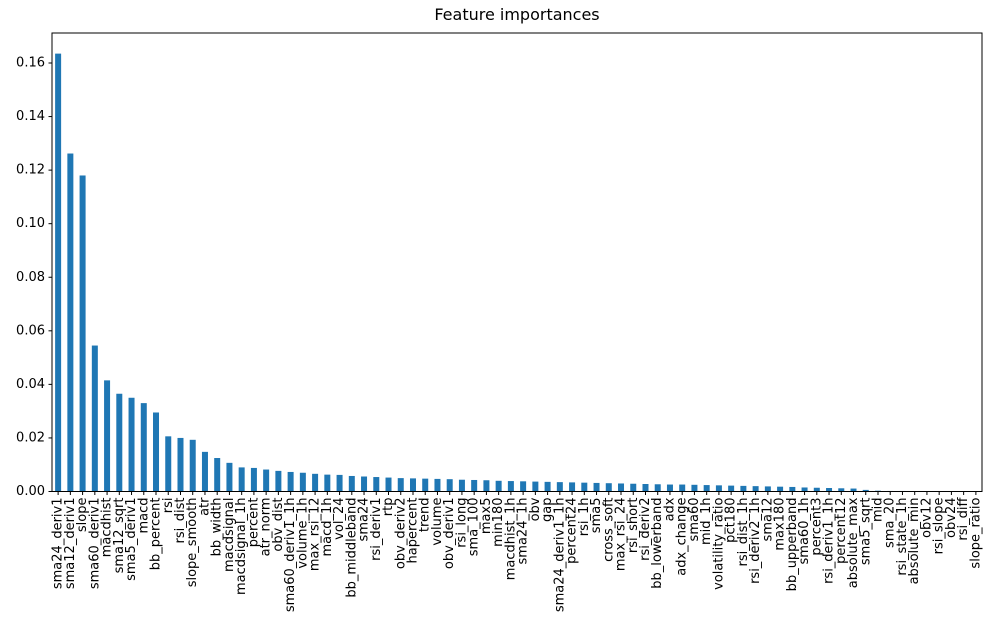 Image resolution: width=991 pixels, height=636 pixels. I want to click on x-tick-label: sma60, so click(694, 520).